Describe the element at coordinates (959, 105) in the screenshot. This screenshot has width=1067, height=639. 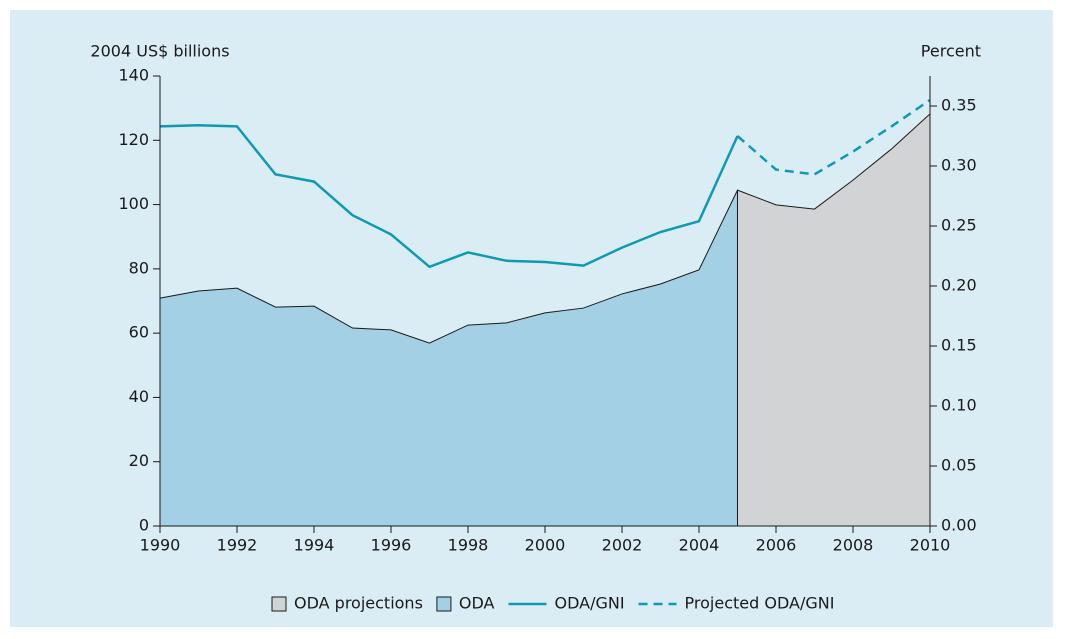
I see `y2-tick-label: 0.35` at that location.